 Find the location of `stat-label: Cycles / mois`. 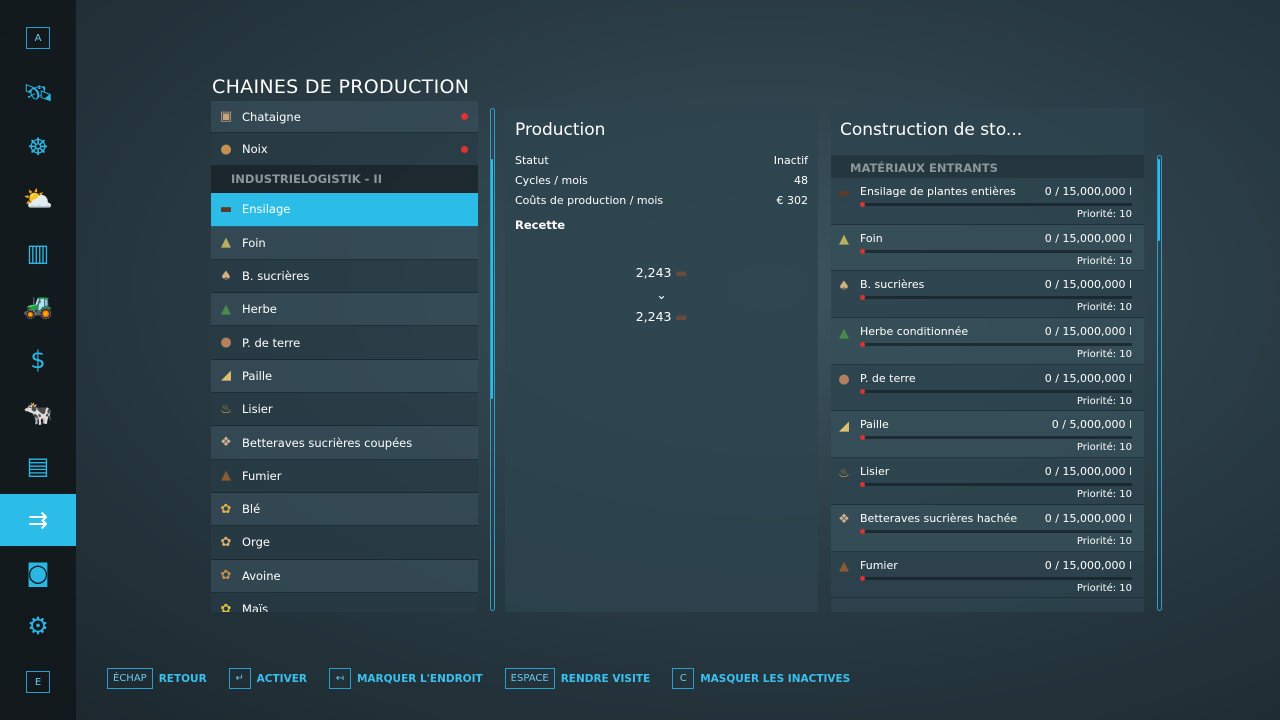

stat-label: Cycles / mois is located at coordinates (551, 180).